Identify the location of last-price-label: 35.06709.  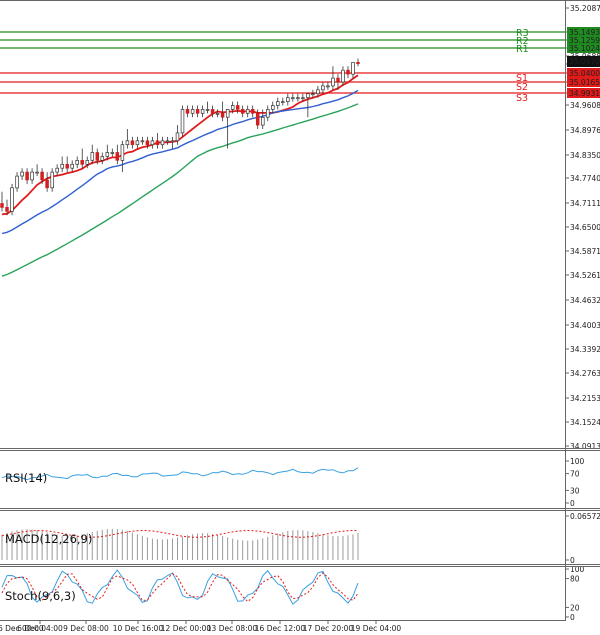
(584, 61).